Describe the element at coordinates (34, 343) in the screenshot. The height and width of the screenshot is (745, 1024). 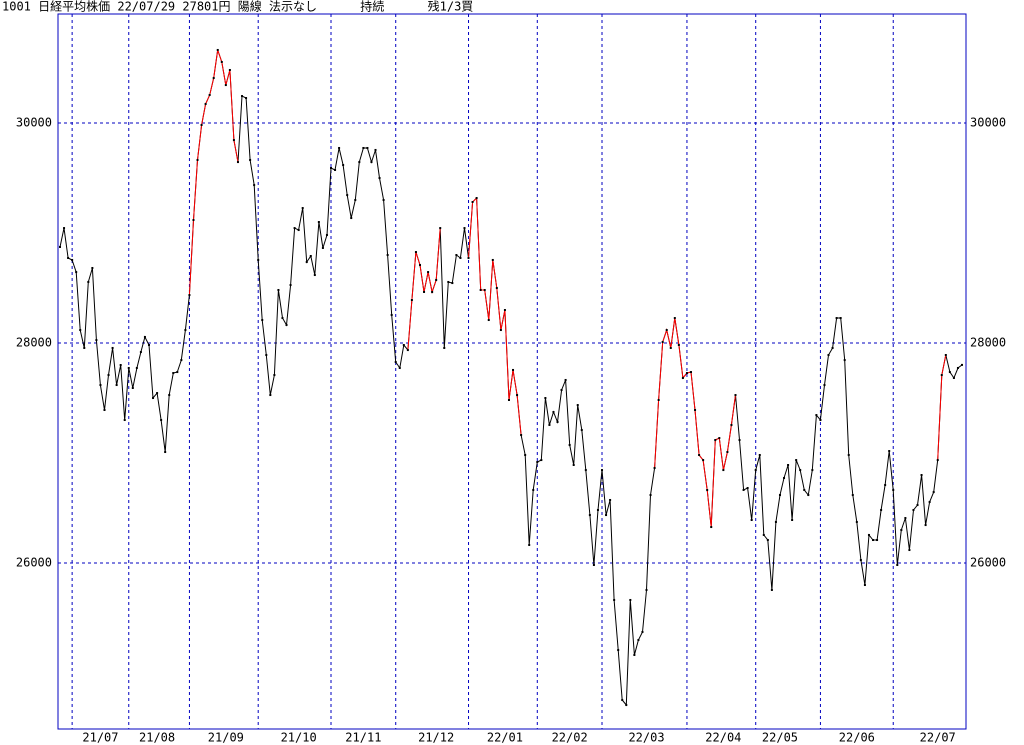
I see `y-tick-label: 28000` at that location.